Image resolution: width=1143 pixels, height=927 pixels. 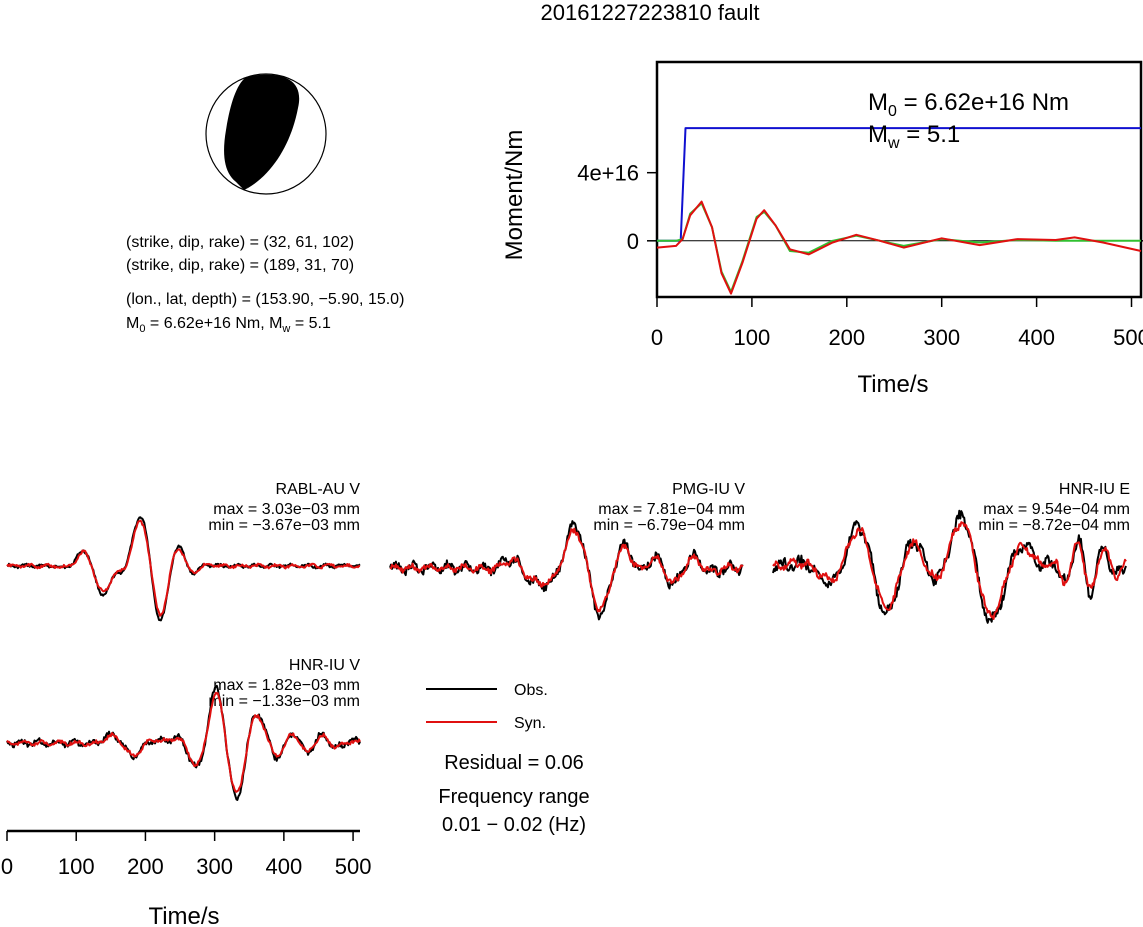 What do you see at coordinates (650, 12) in the screenshot?
I see `figure-title: 20161227223810 fault` at bounding box center [650, 12].